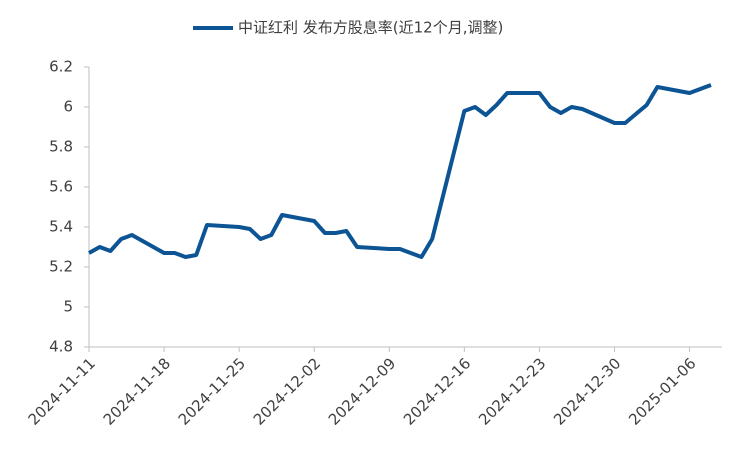  Describe the element at coordinates (61, 67) in the screenshot. I see `y-tick-label: 6.2` at that location.